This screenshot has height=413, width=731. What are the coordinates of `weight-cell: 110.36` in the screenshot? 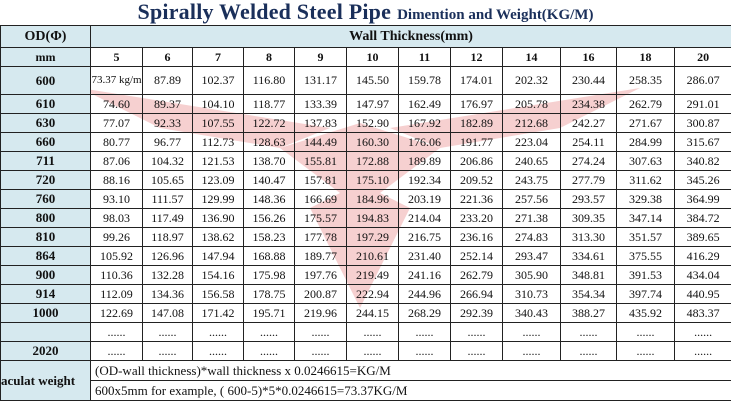 It's located at (116, 275).